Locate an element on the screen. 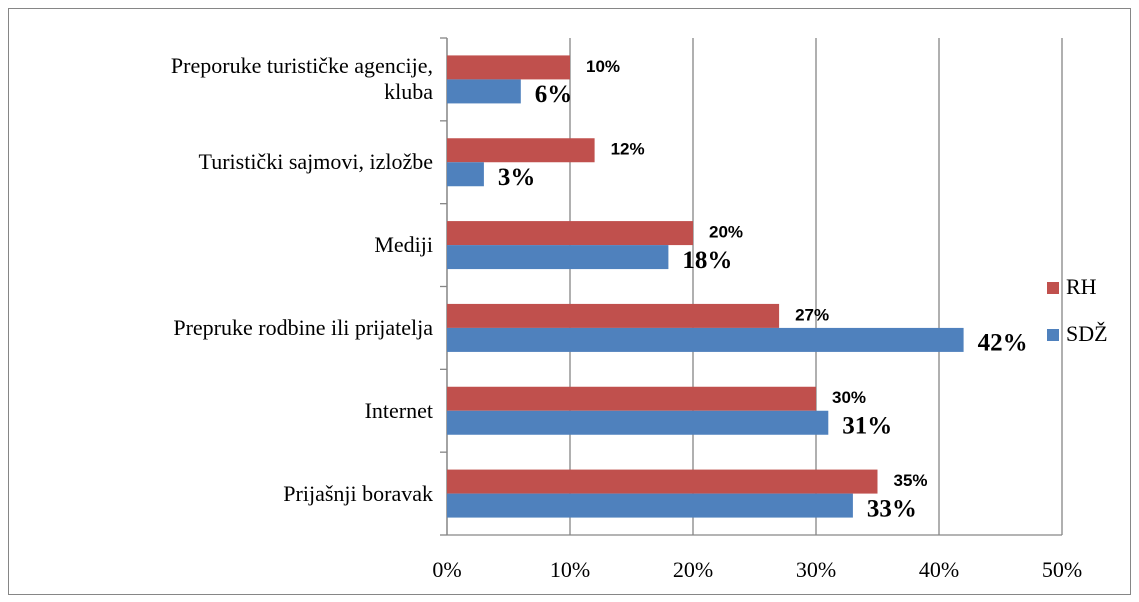 This screenshot has width=1139, height=602. y-tick-label: Preporuke turističke agencije, kluba is located at coordinates (301, 79).